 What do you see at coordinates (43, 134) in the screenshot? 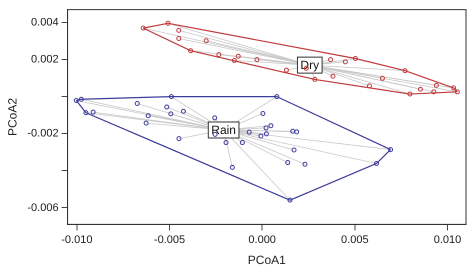
I see `y-tick-label: -0.002` at bounding box center [43, 134].